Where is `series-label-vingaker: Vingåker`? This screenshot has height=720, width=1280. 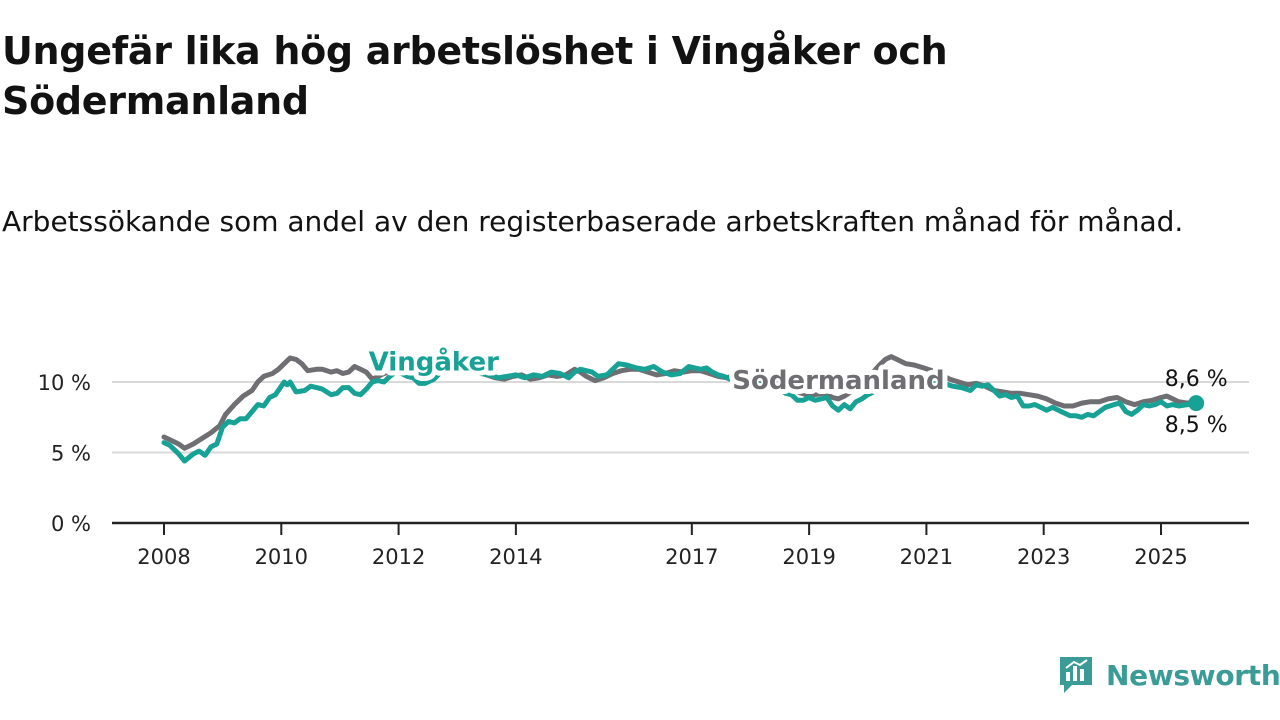 series-label-vingaker: Vingåker is located at coordinates (434, 362).